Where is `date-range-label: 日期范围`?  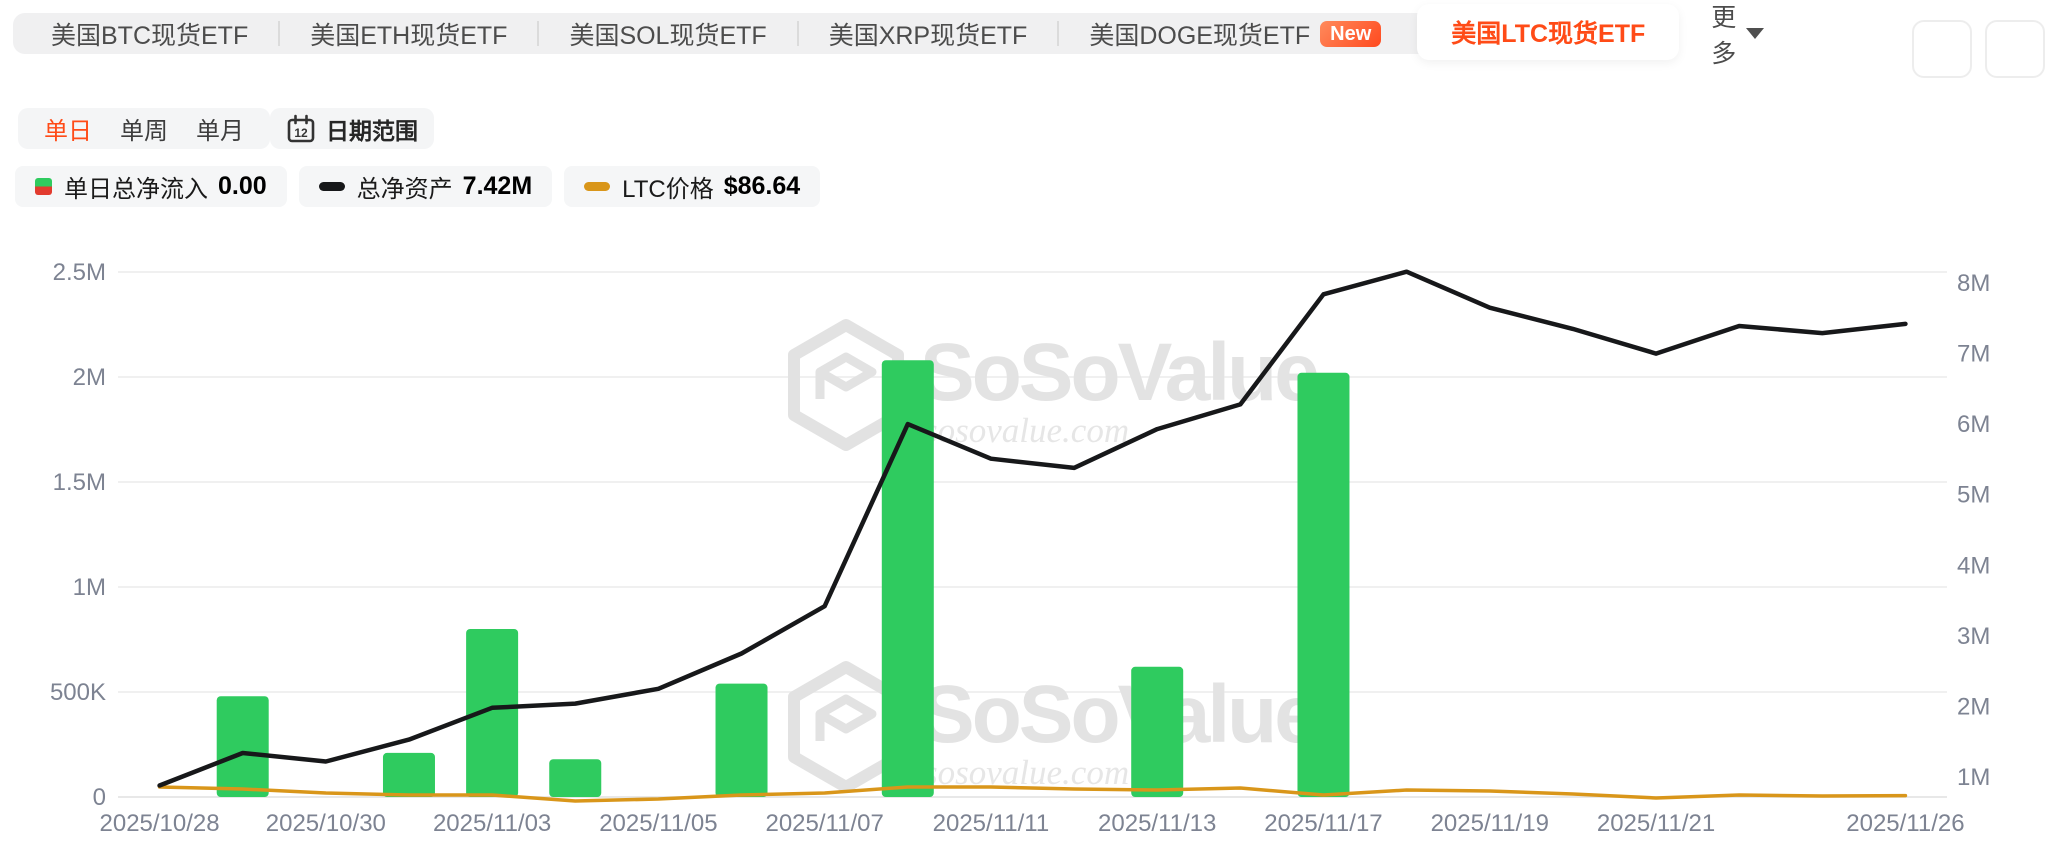
date-range-label: 日期范围 is located at coordinates (372, 130).